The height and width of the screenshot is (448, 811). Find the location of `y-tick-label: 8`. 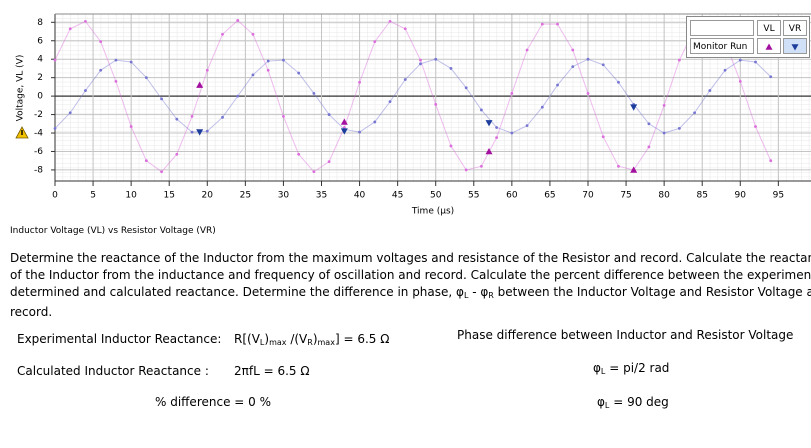

y-tick-label: 8 is located at coordinates (40, 23).